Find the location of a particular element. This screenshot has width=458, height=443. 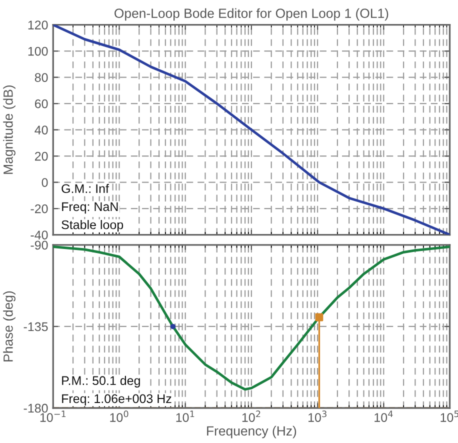

annotation: P.M.: 50.1 deg is located at coordinates (101, 382).